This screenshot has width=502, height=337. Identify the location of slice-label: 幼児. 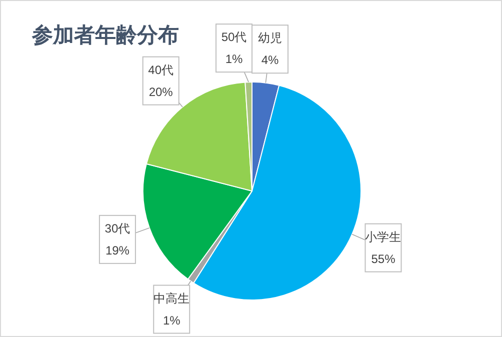
(270, 38).